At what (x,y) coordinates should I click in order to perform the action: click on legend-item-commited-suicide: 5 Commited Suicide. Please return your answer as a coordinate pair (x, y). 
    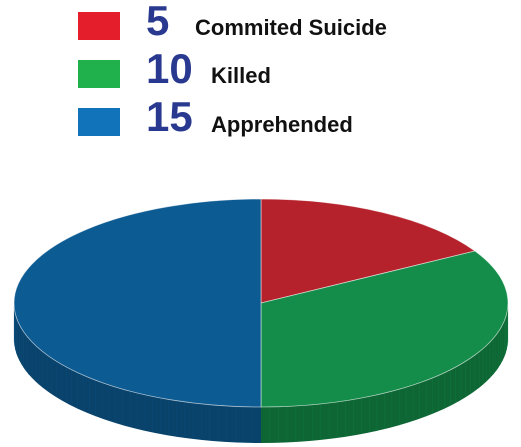
    Looking at the image, I should click on (278, 29).